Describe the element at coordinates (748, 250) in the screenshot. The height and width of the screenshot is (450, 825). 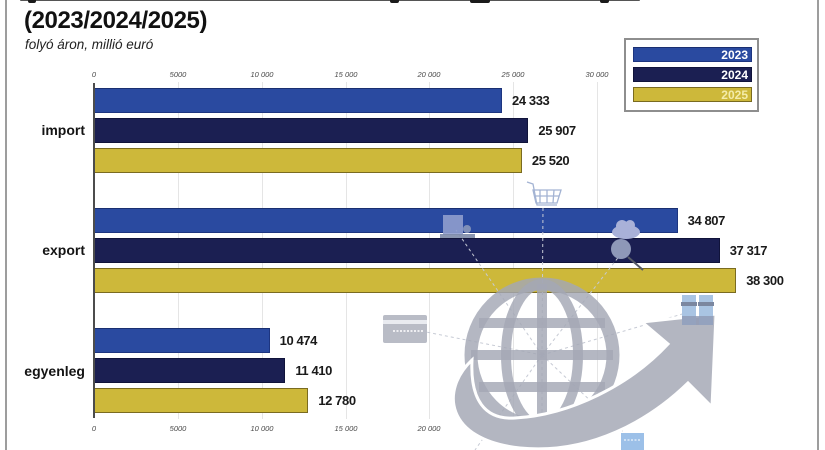
I see `value-label: 37 317` at that location.